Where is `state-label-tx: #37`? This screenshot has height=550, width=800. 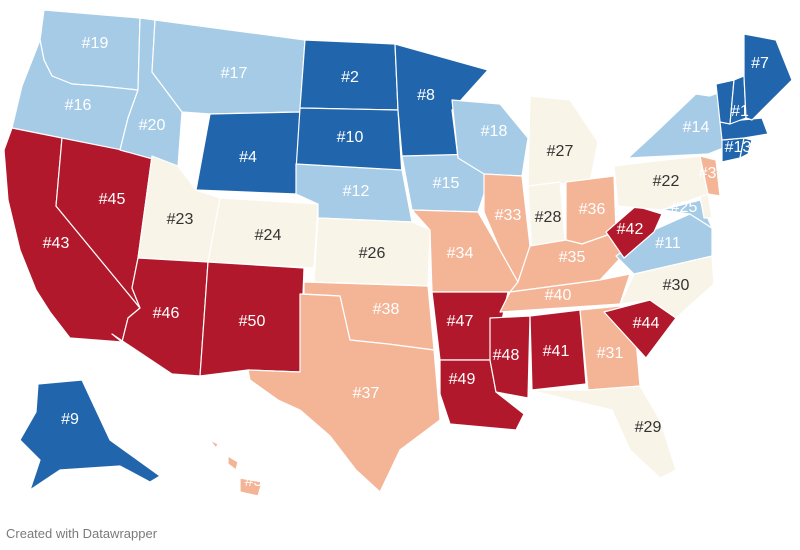 state-label-tx: #37 is located at coordinates (366, 393).